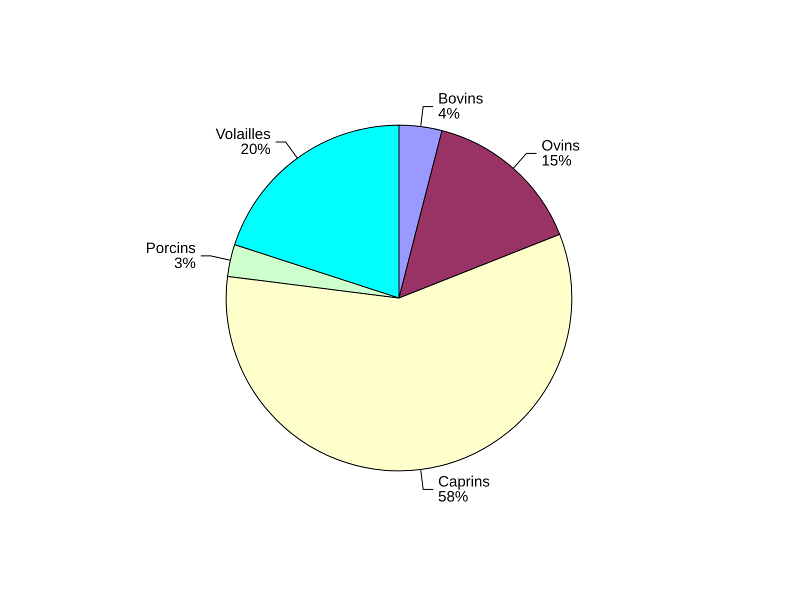  What do you see at coordinates (453, 497) in the screenshot?
I see `data-label: 58%` at bounding box center [453, 497].